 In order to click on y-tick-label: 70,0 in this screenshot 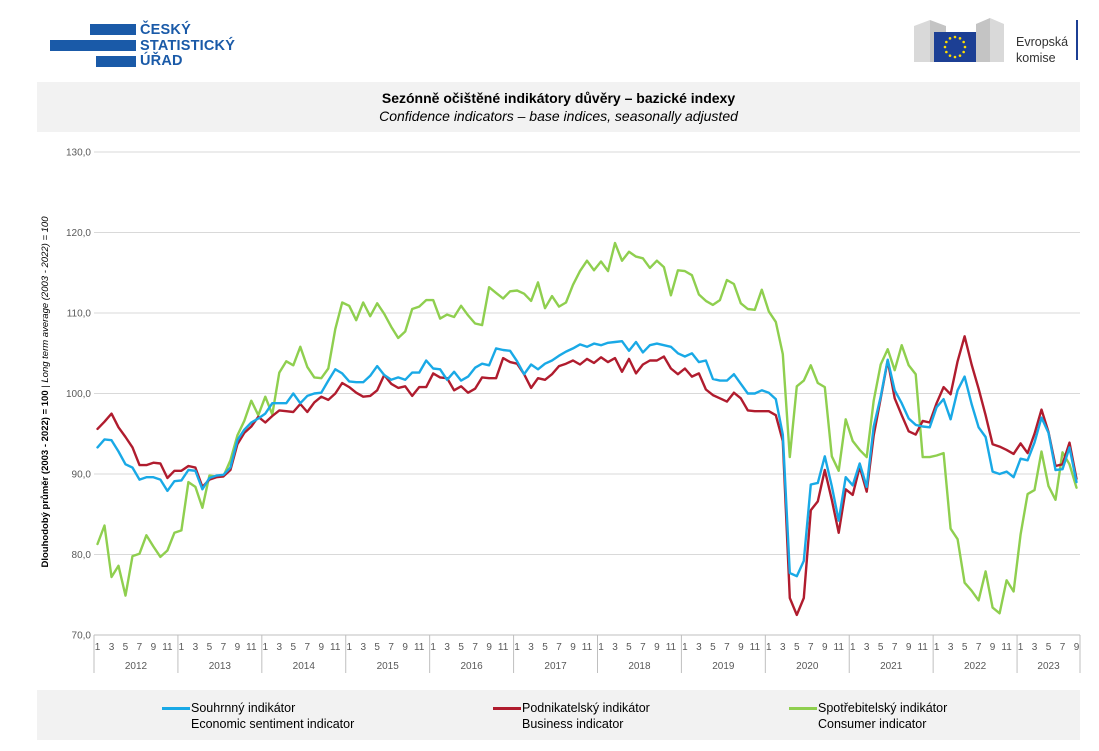, I will do `click(82, 636)`.